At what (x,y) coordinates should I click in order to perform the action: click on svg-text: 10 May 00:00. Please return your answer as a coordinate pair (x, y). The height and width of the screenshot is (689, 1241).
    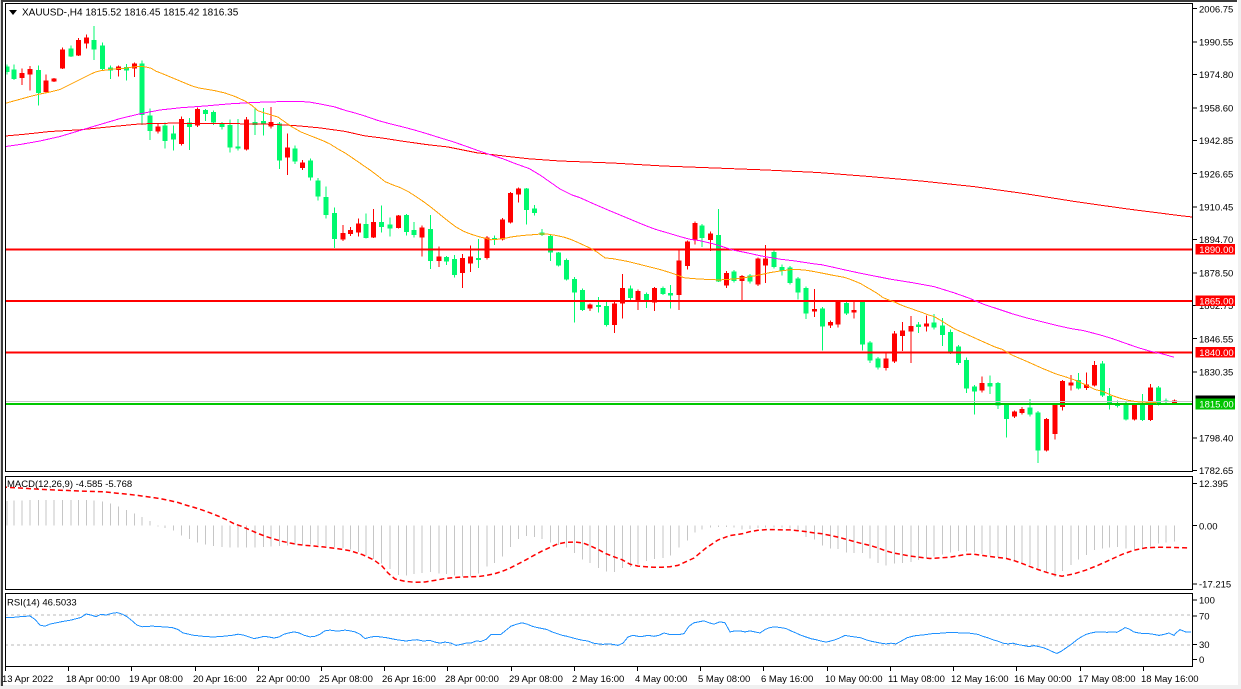
    Looking at the image, I should click on (854, 679).